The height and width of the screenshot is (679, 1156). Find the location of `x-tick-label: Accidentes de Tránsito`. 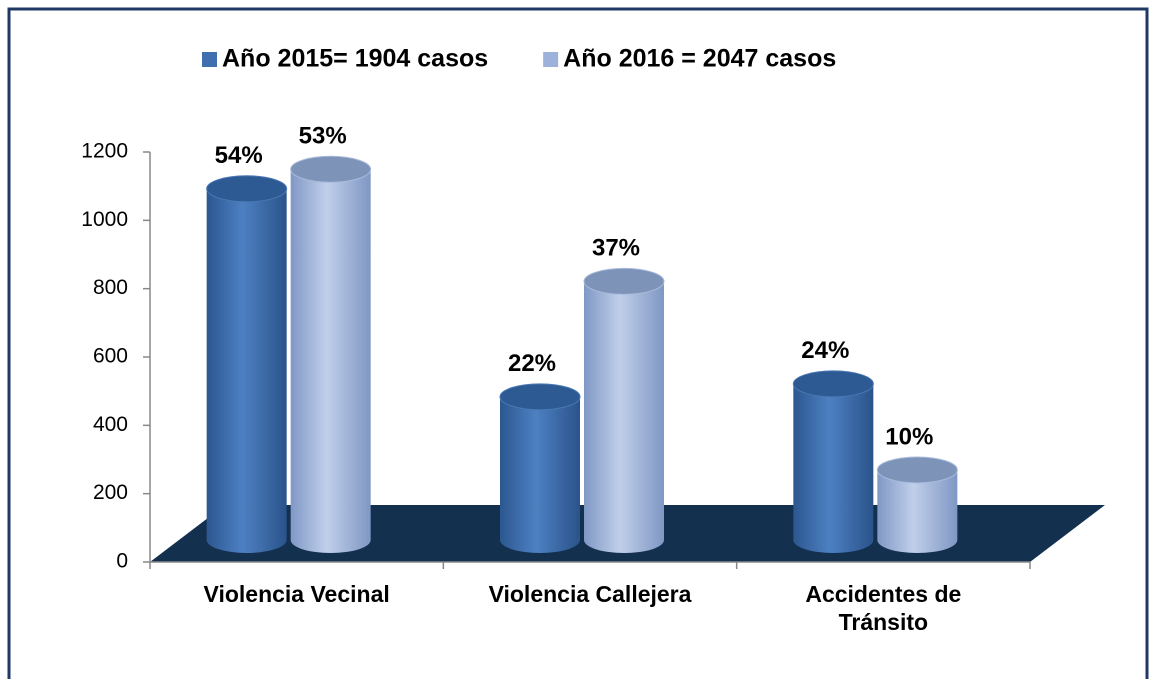

x-tick-label: Accidentes de Tránsito is located at coordinates (883, 608).